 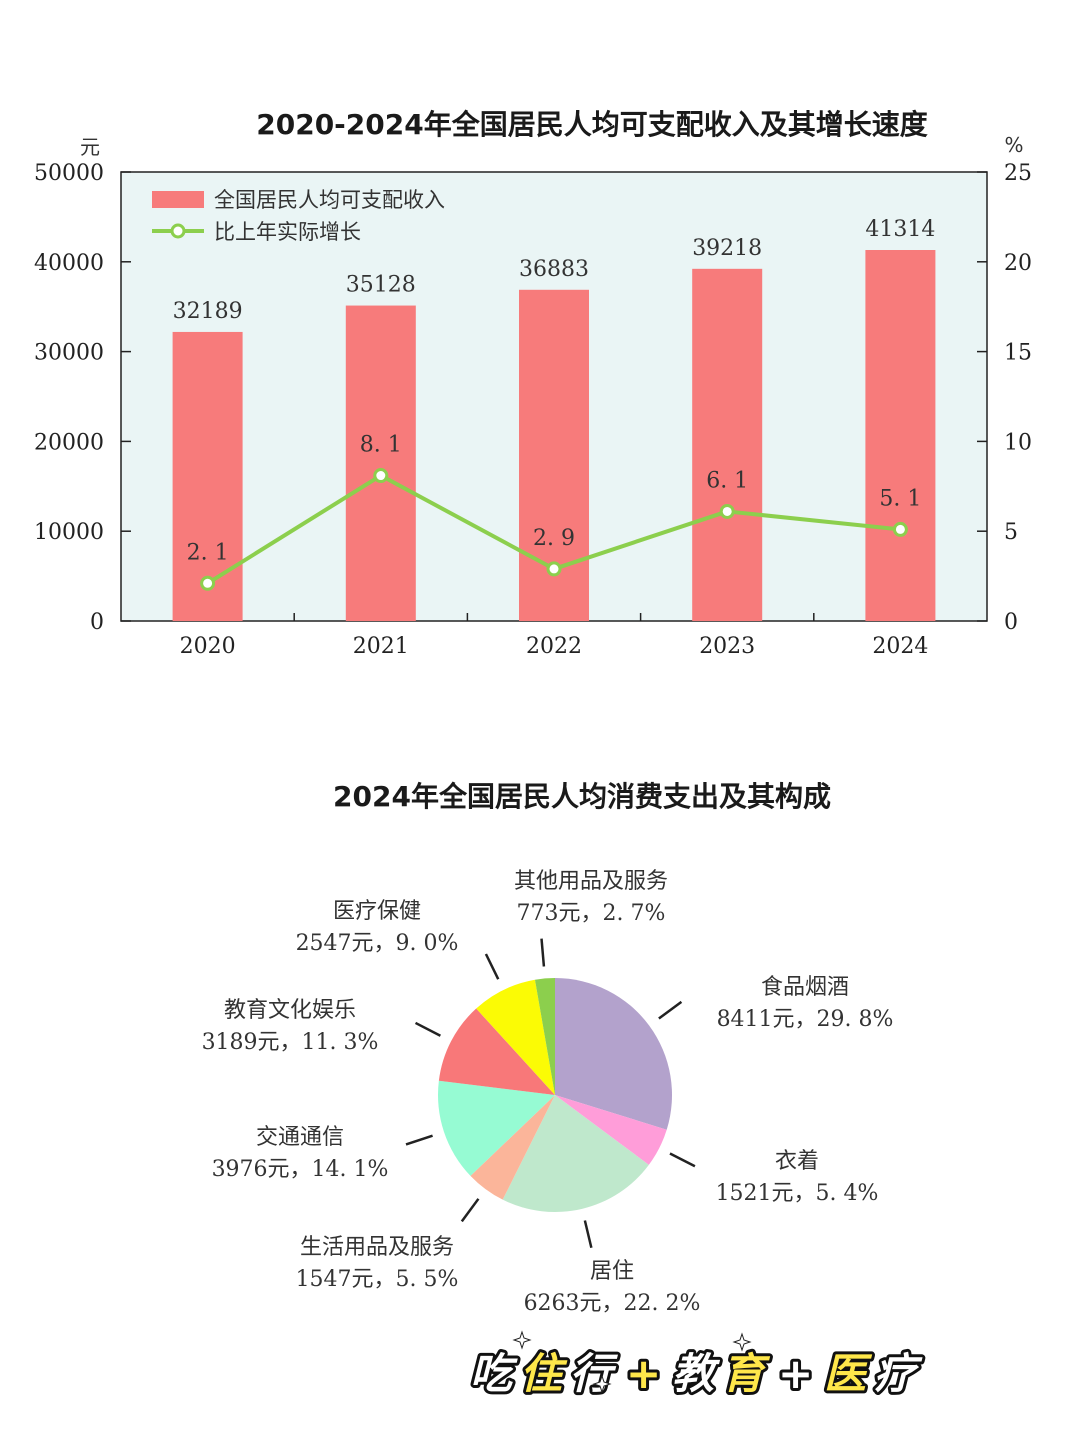 I want to click on chart-legend: 全国居民人均可支配收入 比上年实际增长, so click(x=298, y=216).